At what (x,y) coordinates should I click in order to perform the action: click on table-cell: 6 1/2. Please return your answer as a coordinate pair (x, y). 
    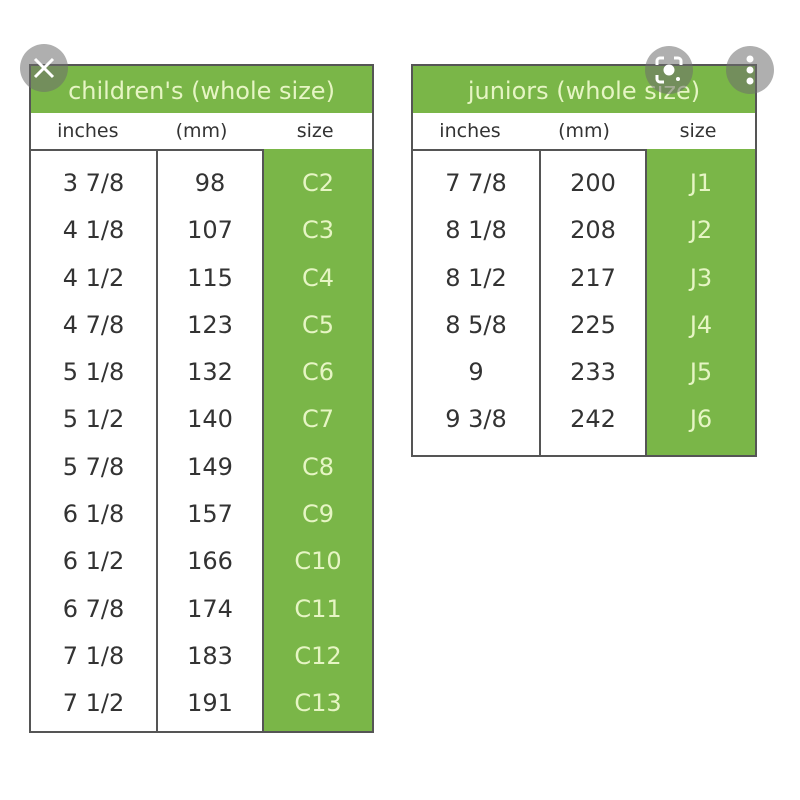
    Looking at the image, I should click on (93, 561).